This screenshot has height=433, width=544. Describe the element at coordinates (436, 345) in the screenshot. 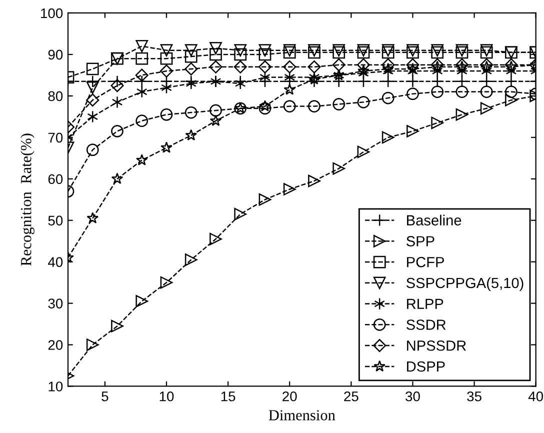

I see `legend-label: NPSSDR` at that location.